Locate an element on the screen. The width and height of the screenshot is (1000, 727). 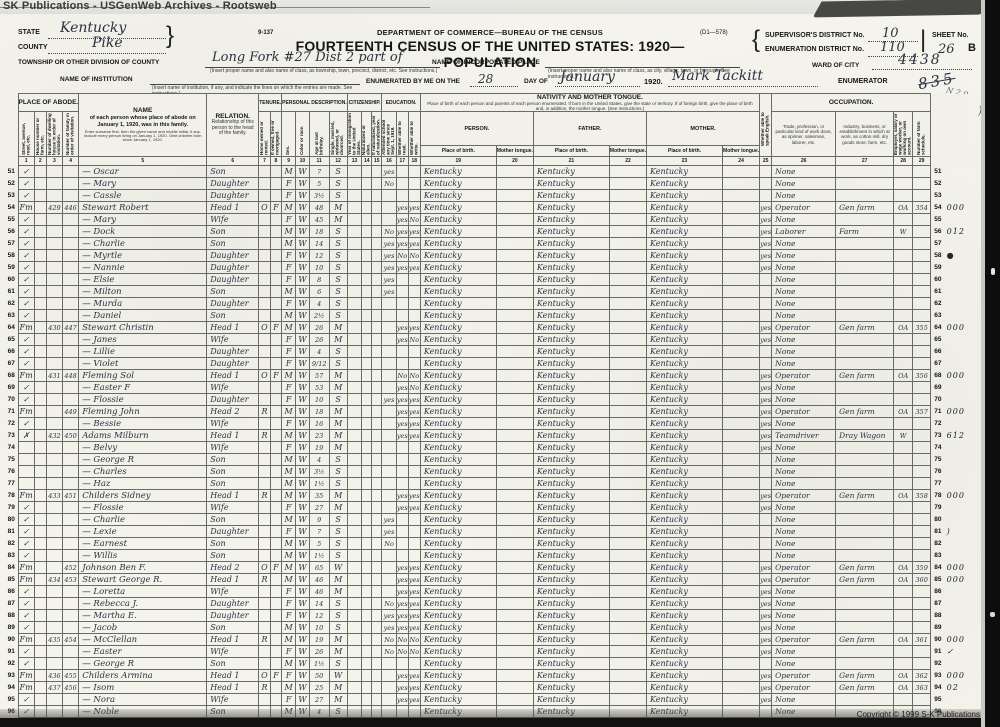
naturalized is located at coordinates (367, 256).